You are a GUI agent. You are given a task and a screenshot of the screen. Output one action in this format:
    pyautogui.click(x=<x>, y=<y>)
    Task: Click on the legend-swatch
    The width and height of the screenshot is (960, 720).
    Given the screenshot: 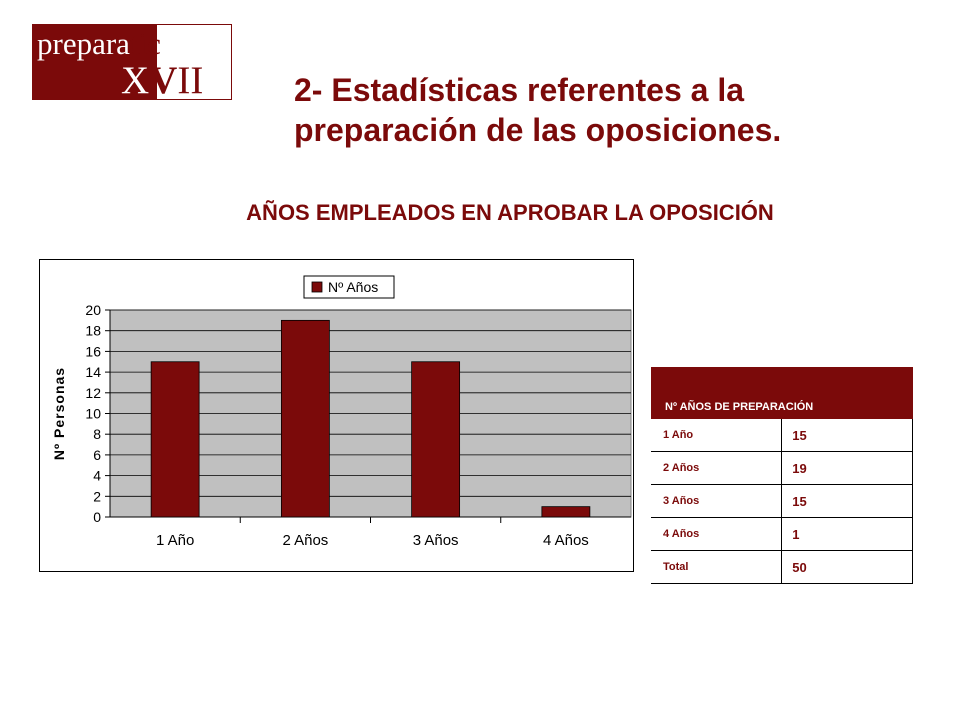 What is the action you would take?
    pyautogui.click(x=317, y=287)
    